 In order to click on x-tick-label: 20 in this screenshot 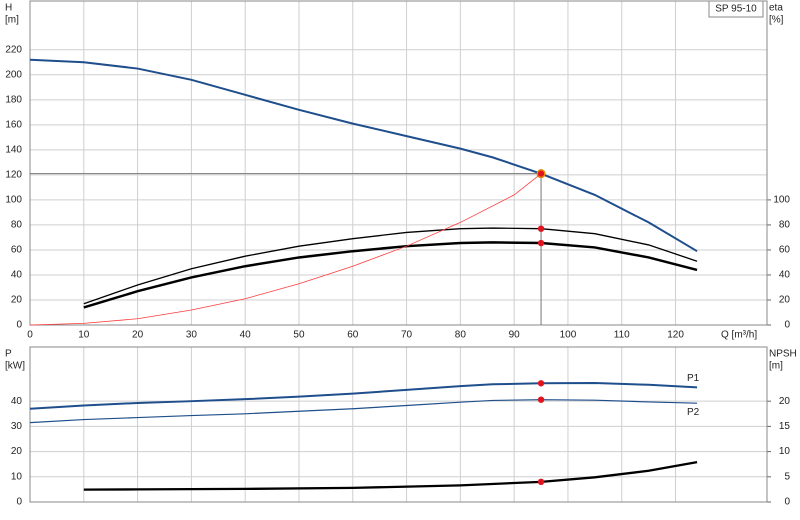, I will do `click(138, 335)`.